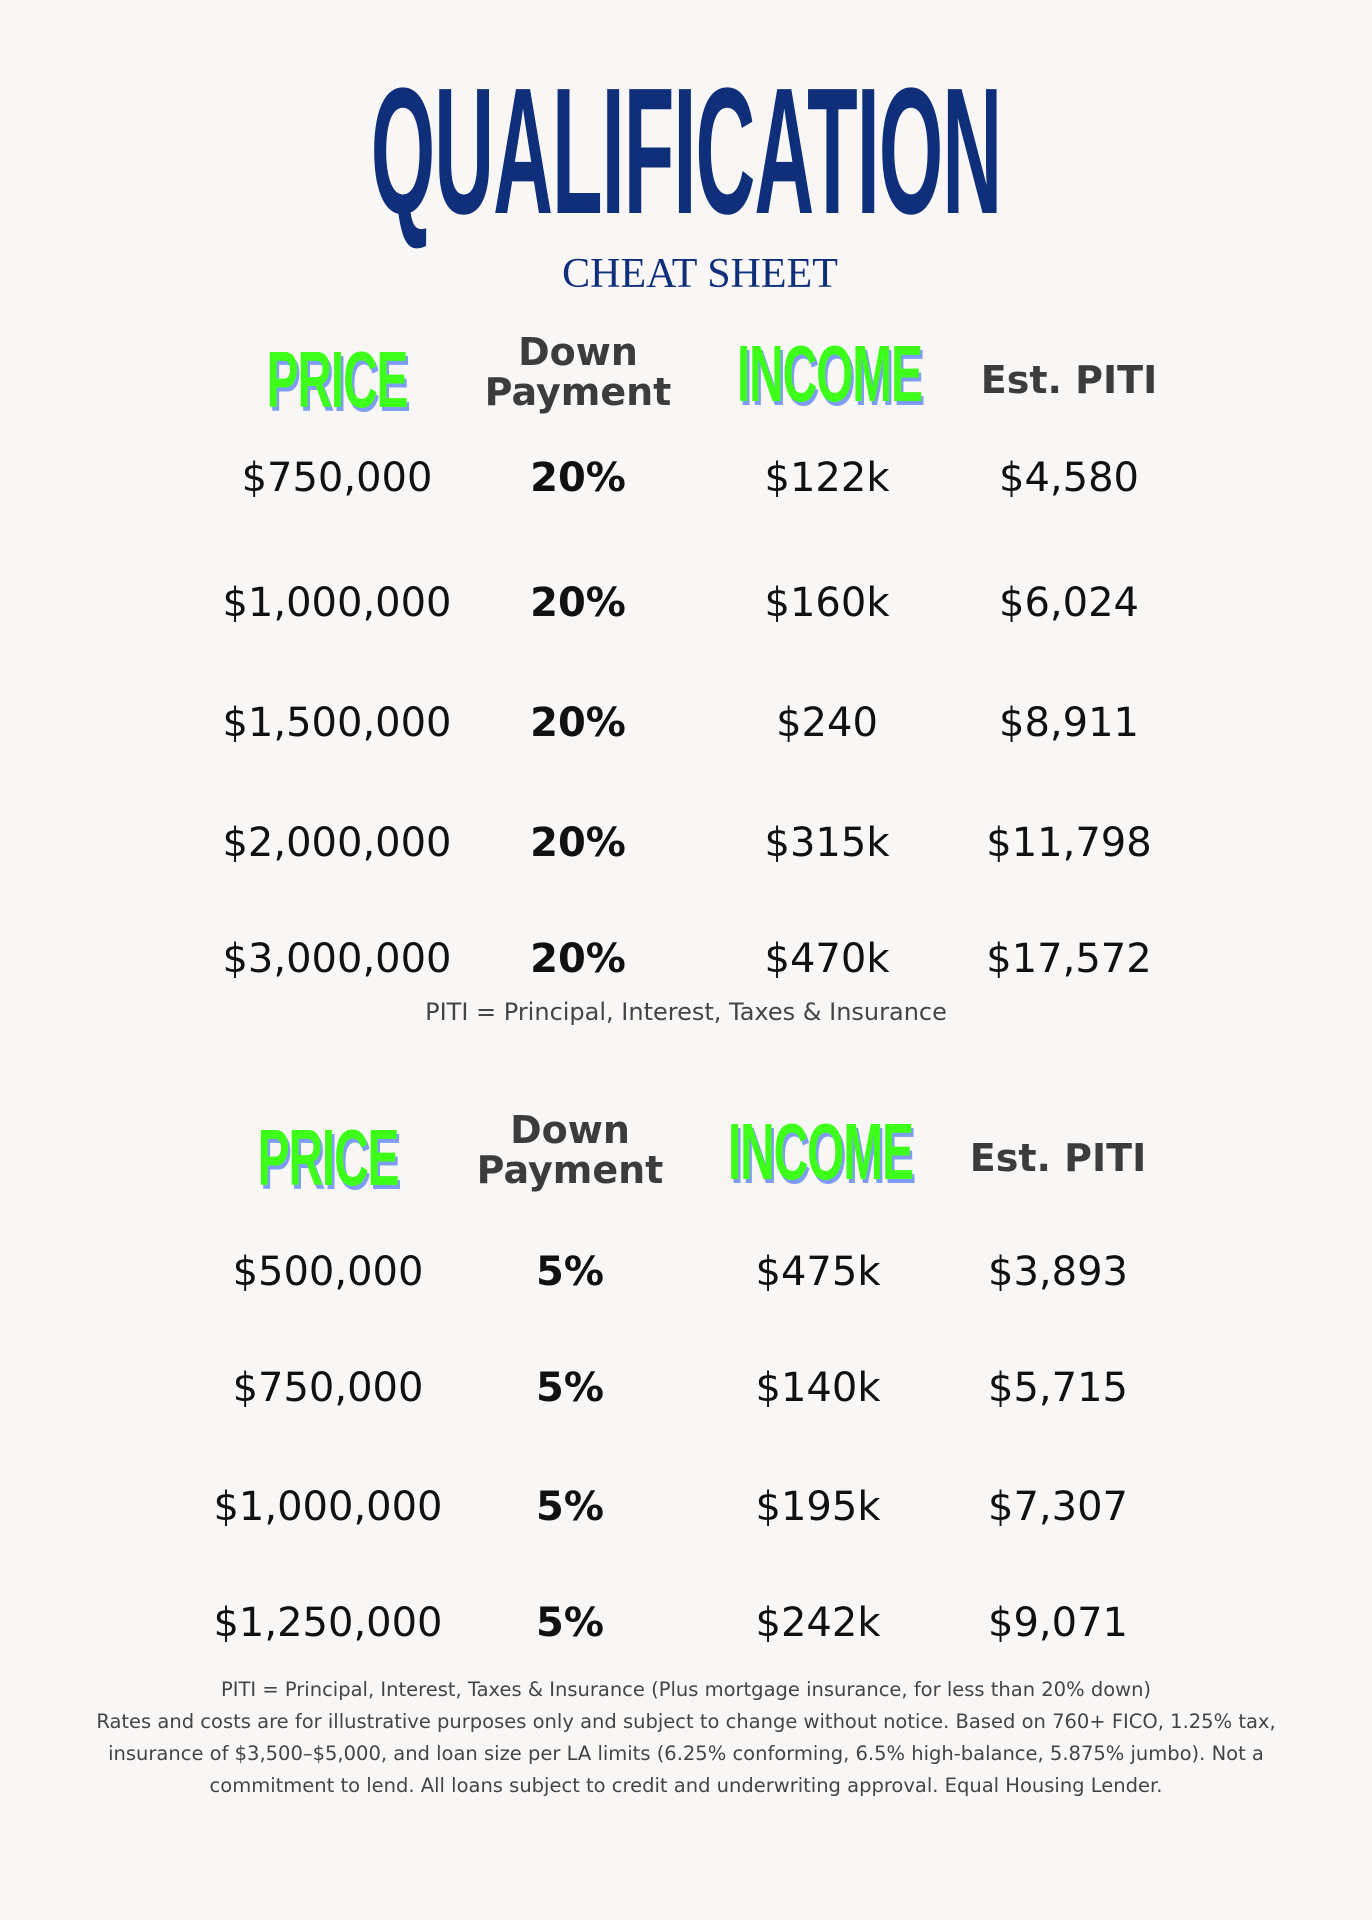  What do you see at coordinates (337, 959) in the screenshot?
I see `price-cell: $3,000,000` at bounding box center [337, 959].